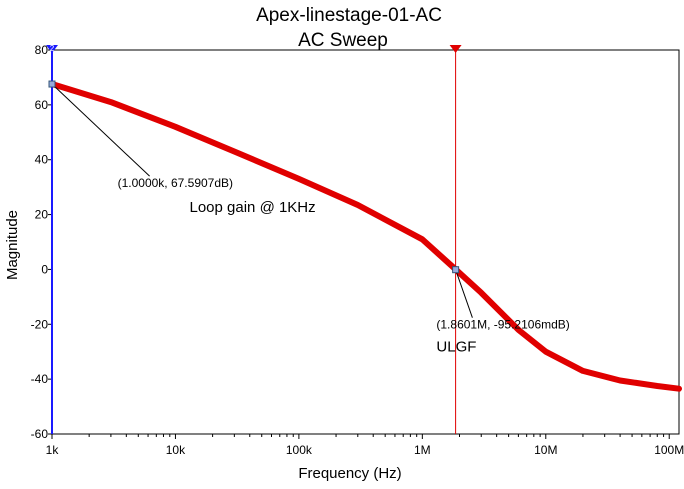 The image size is (684, 489). Describe the element at coordinates (253, 207) in the screenshot. I see `annotation-note: Loop gain @ 1KHz` at that location.